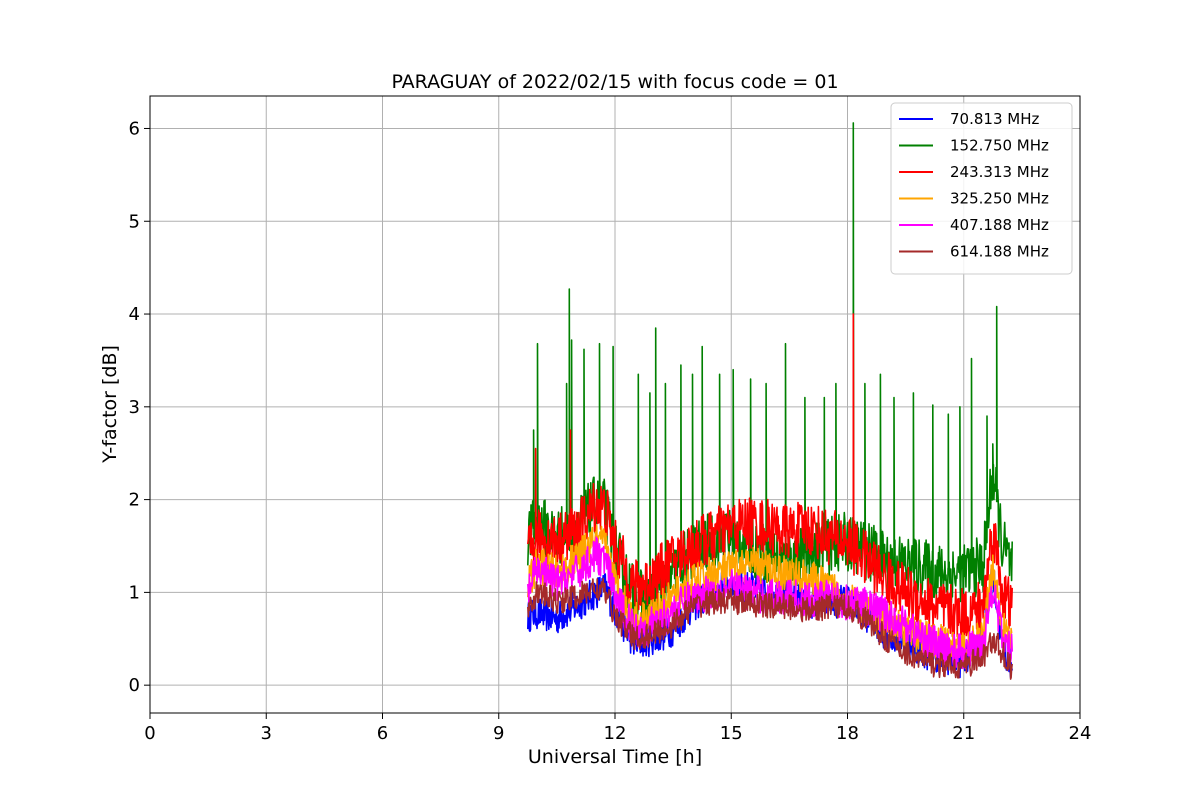  Describe the element at coordinates (382, 733) in the screenshot. I see `x-tick-label: 6` at that location.